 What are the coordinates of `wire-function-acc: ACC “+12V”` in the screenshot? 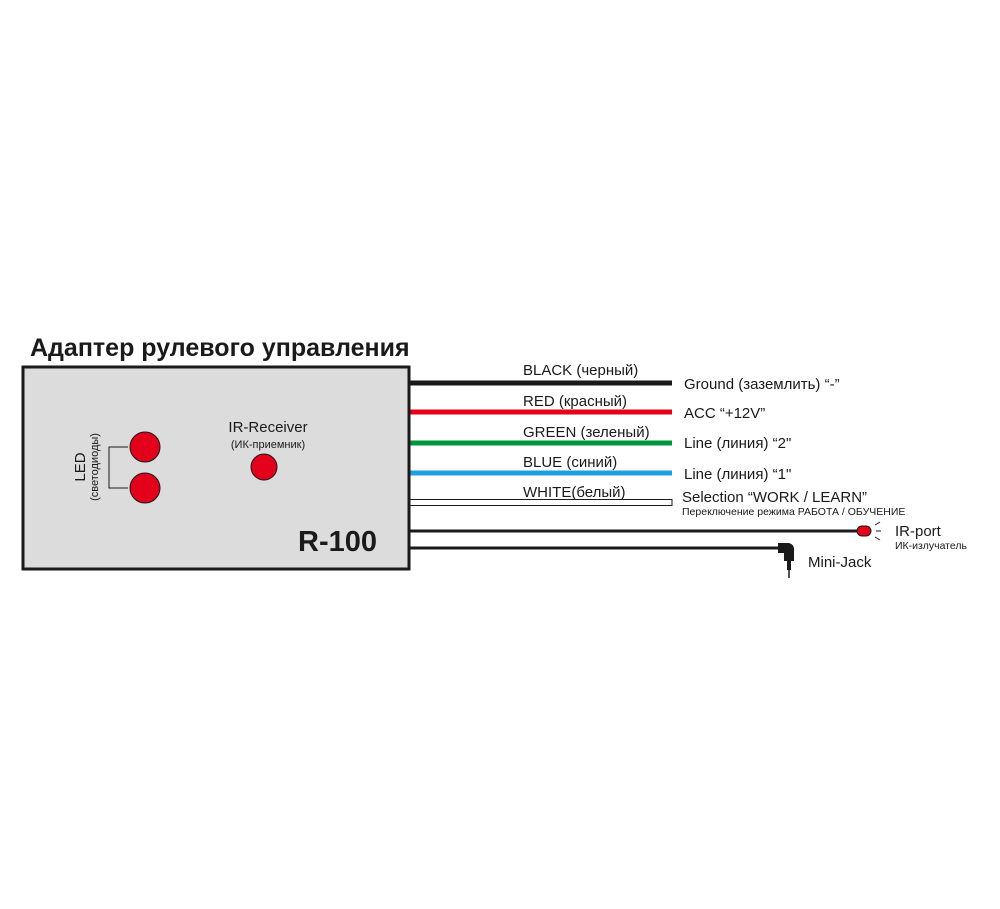 It's located at (724, 413).